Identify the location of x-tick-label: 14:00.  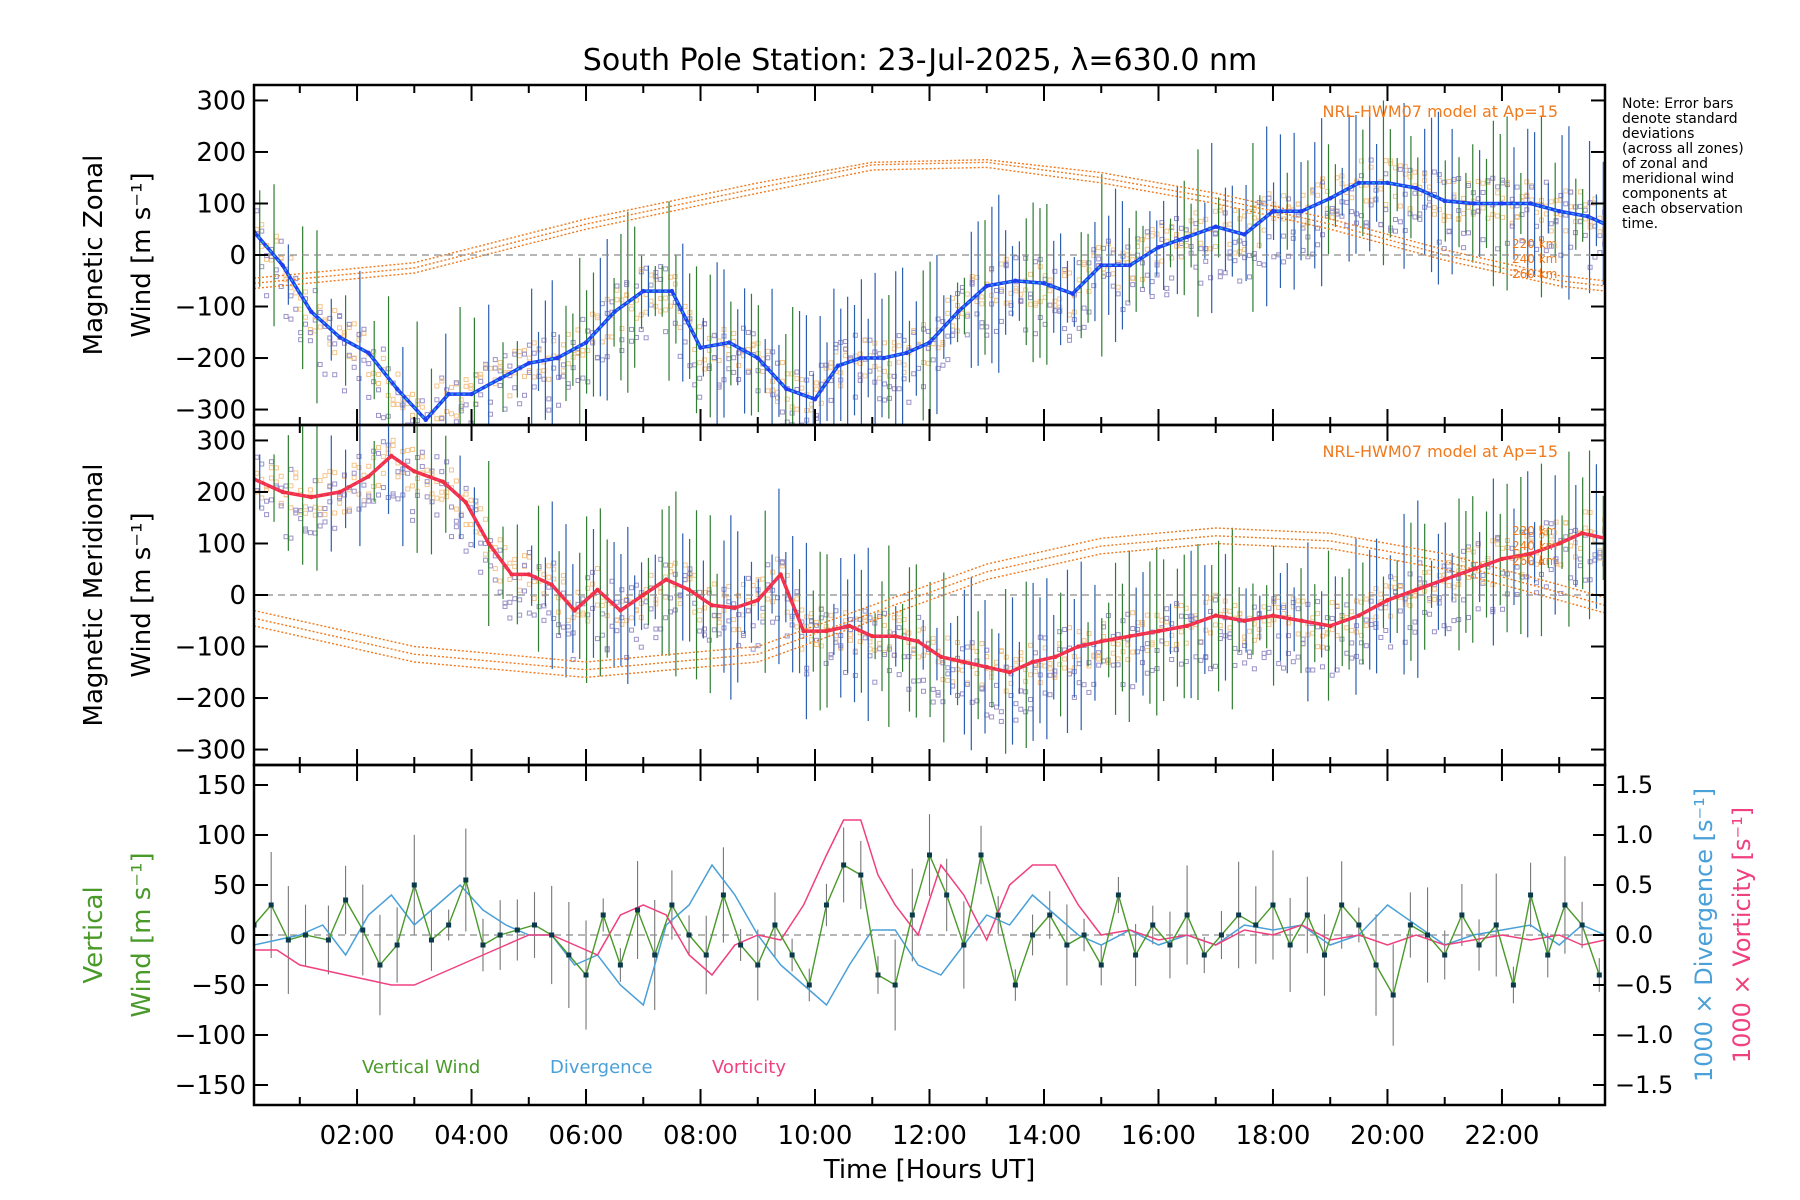
(1044, 1136).